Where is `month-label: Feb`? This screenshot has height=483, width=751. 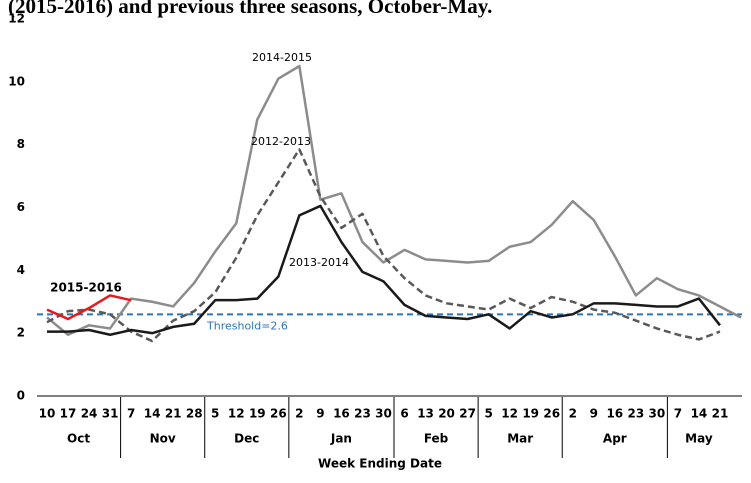 month-label: Feb is located at coordinates (436, 439).